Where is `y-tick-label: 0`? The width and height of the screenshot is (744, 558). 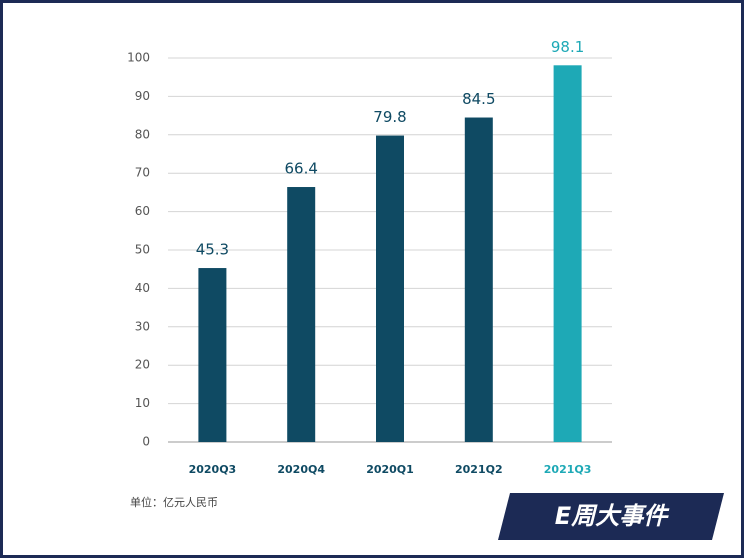 y-tick-label: 0 is located at coordinates (146, 442).